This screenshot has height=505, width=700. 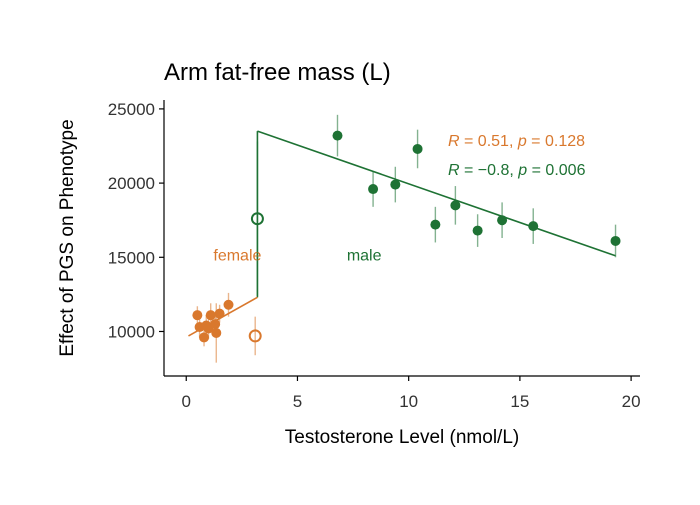 What do you see at coordinates (255, 336) in the screenshot?
I see `female-outlier-point` at bounding box center [255, 336].